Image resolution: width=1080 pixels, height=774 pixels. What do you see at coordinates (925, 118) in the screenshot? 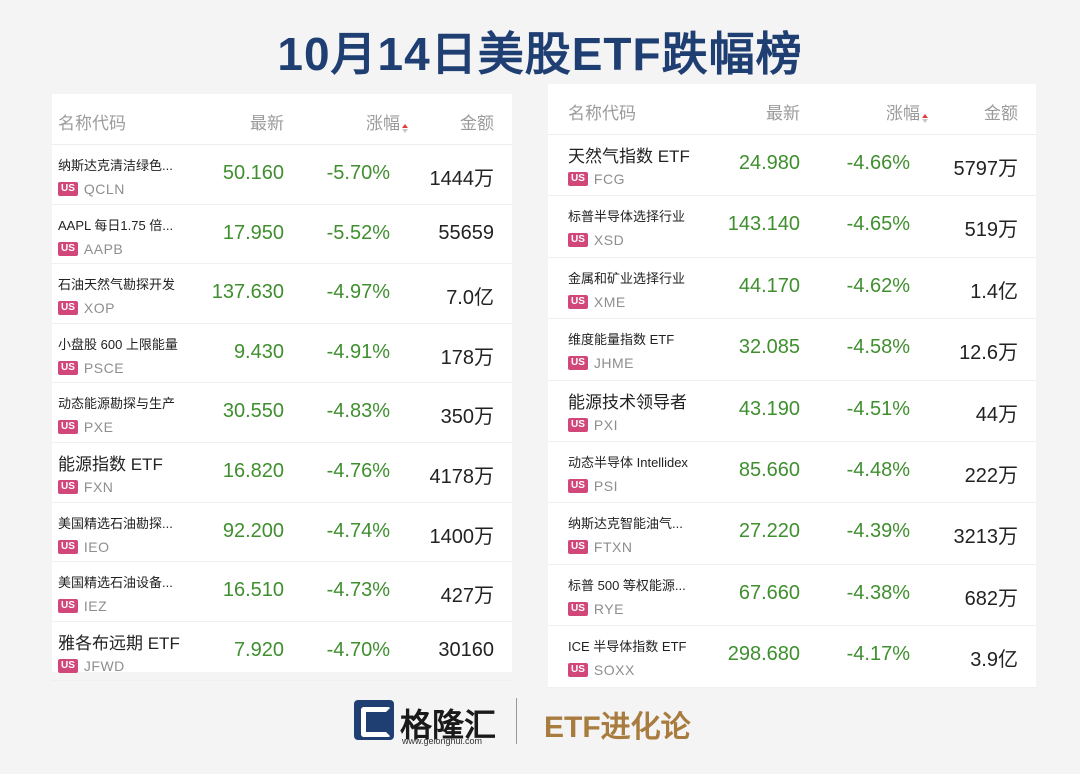
I see `sort-icon` at bounding box center [925, 118].